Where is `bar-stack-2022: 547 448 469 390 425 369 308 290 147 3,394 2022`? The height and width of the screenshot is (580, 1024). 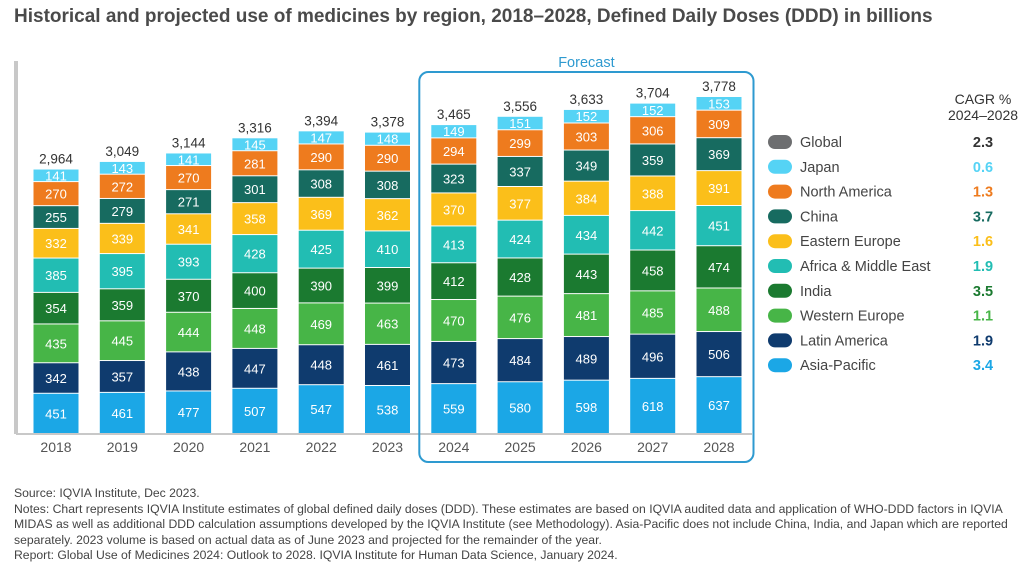
bar-stack-2022: 547 448 469 390 425 369 308 290 147 3,394 2022 is located at coordinates (321, 284).